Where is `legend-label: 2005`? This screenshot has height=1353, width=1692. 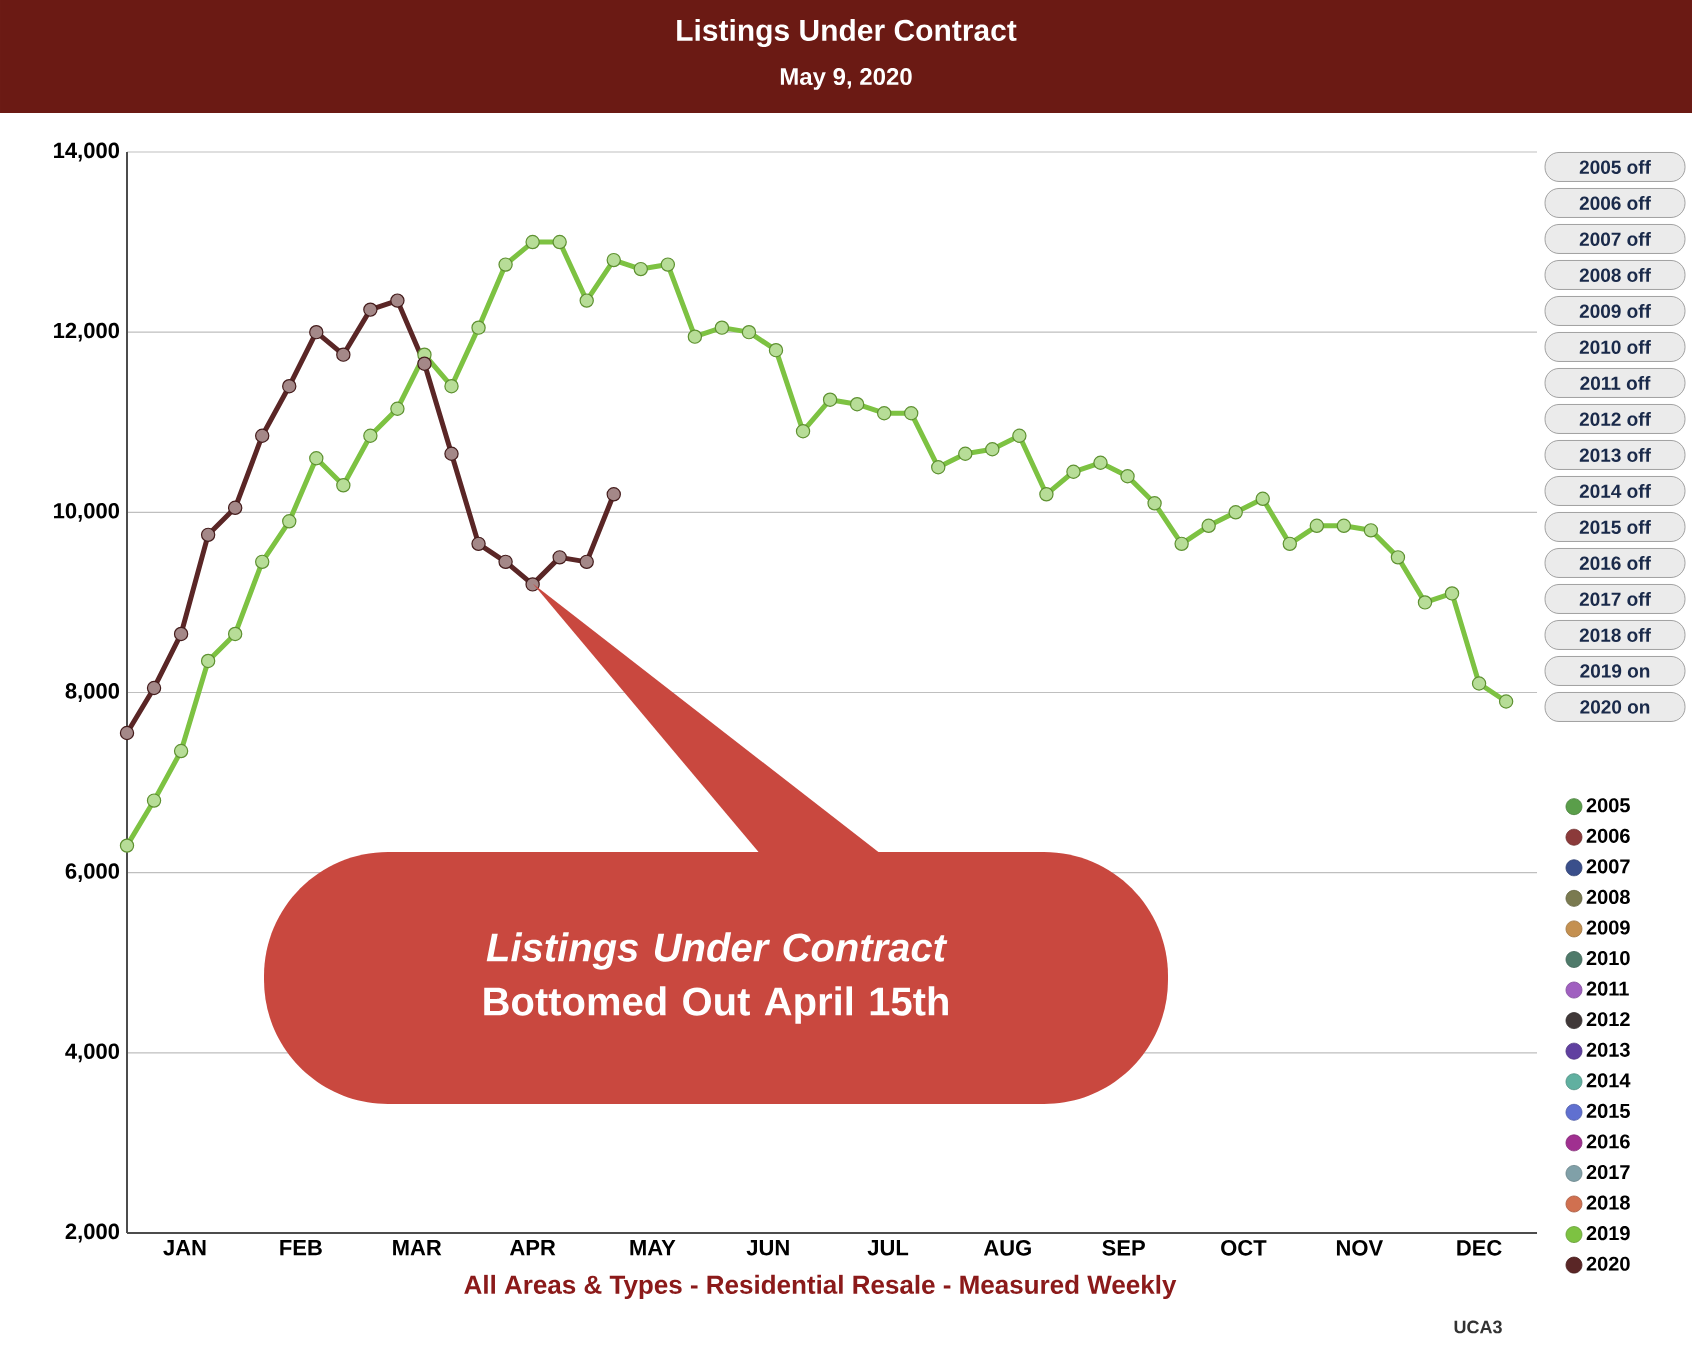 legend-label: 2005 is located at coordinates (1608, 805).